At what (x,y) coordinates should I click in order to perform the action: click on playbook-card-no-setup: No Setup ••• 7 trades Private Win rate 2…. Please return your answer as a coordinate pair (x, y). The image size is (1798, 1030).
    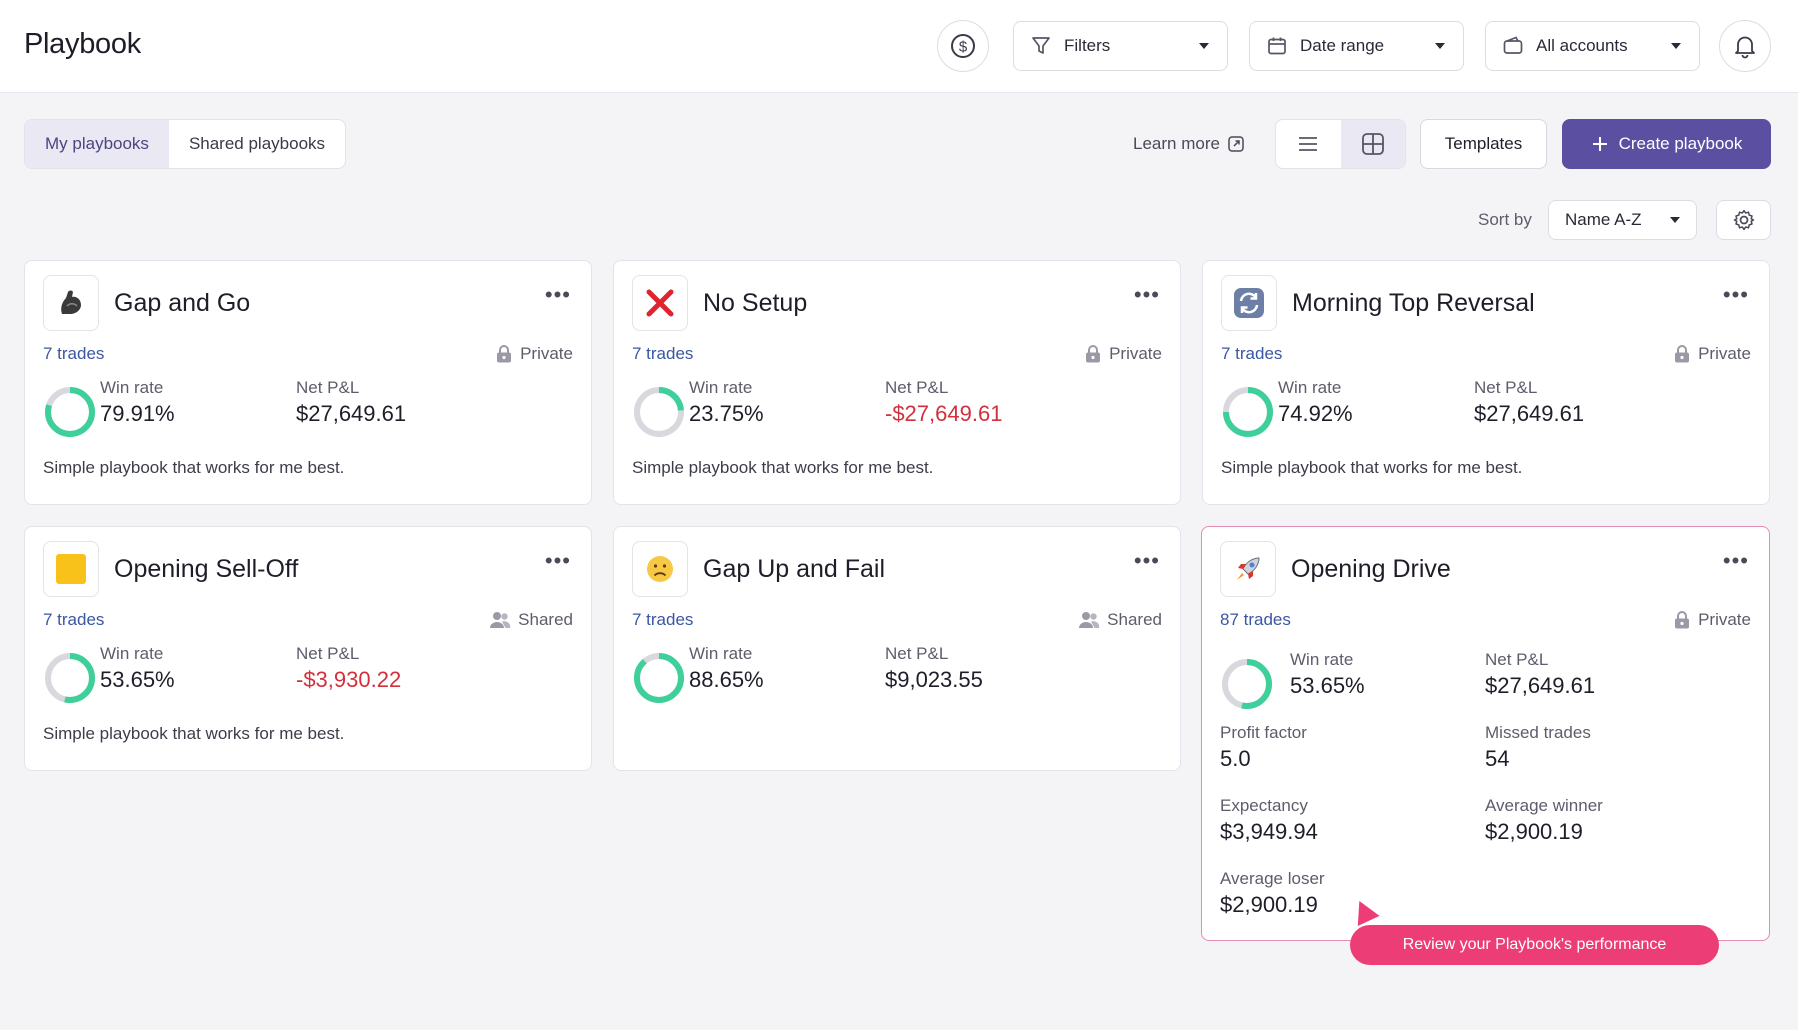
    Looking at the image, I should click on (897, 382).